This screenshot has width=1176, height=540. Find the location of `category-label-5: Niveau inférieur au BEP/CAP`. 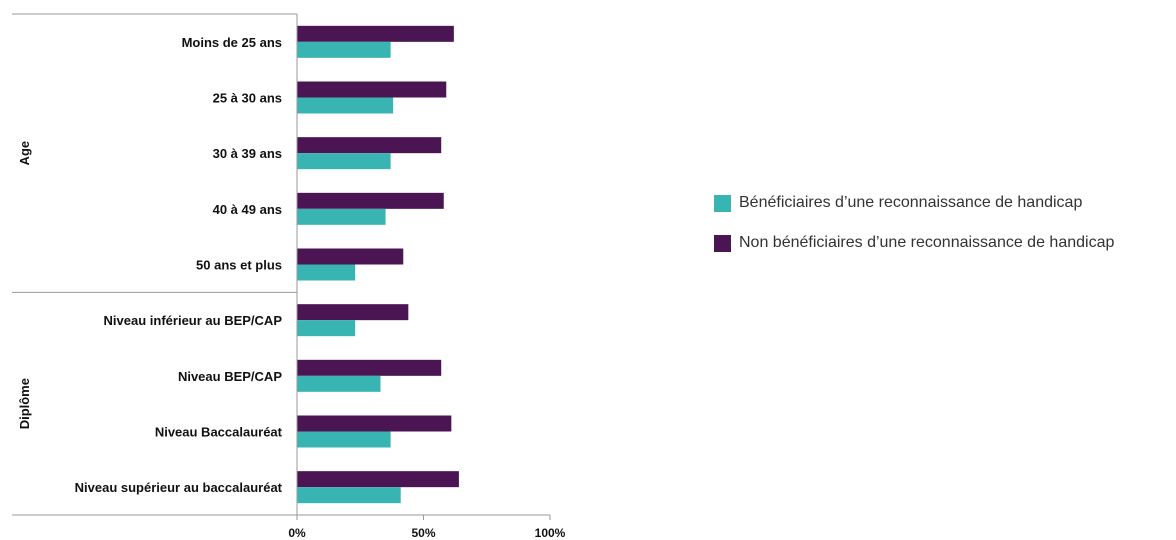

category-label-5: Niveau inférieur au BEP/CAP is located at coordinates (193, 320).